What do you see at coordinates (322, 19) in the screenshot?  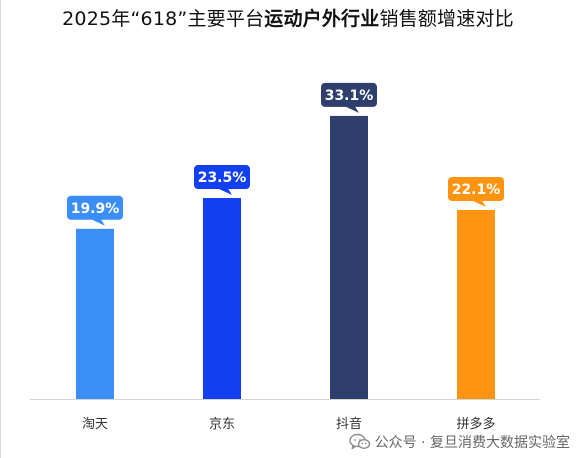 I see `title-emphasis: 运动户外行业` at bounding box center [322, 19].